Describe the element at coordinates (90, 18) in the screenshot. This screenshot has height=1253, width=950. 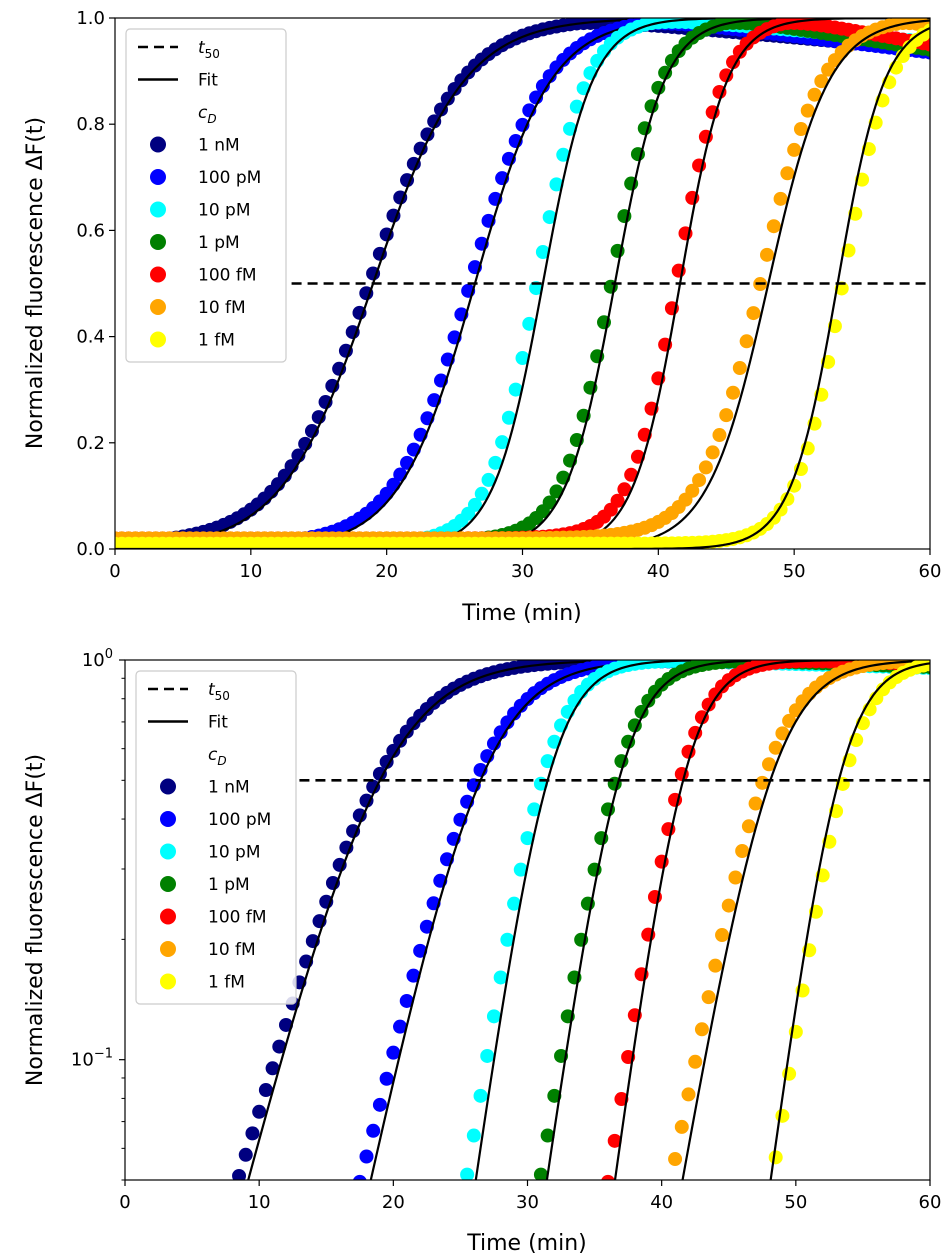
I see `y-tick-label: 1.0` at that location.